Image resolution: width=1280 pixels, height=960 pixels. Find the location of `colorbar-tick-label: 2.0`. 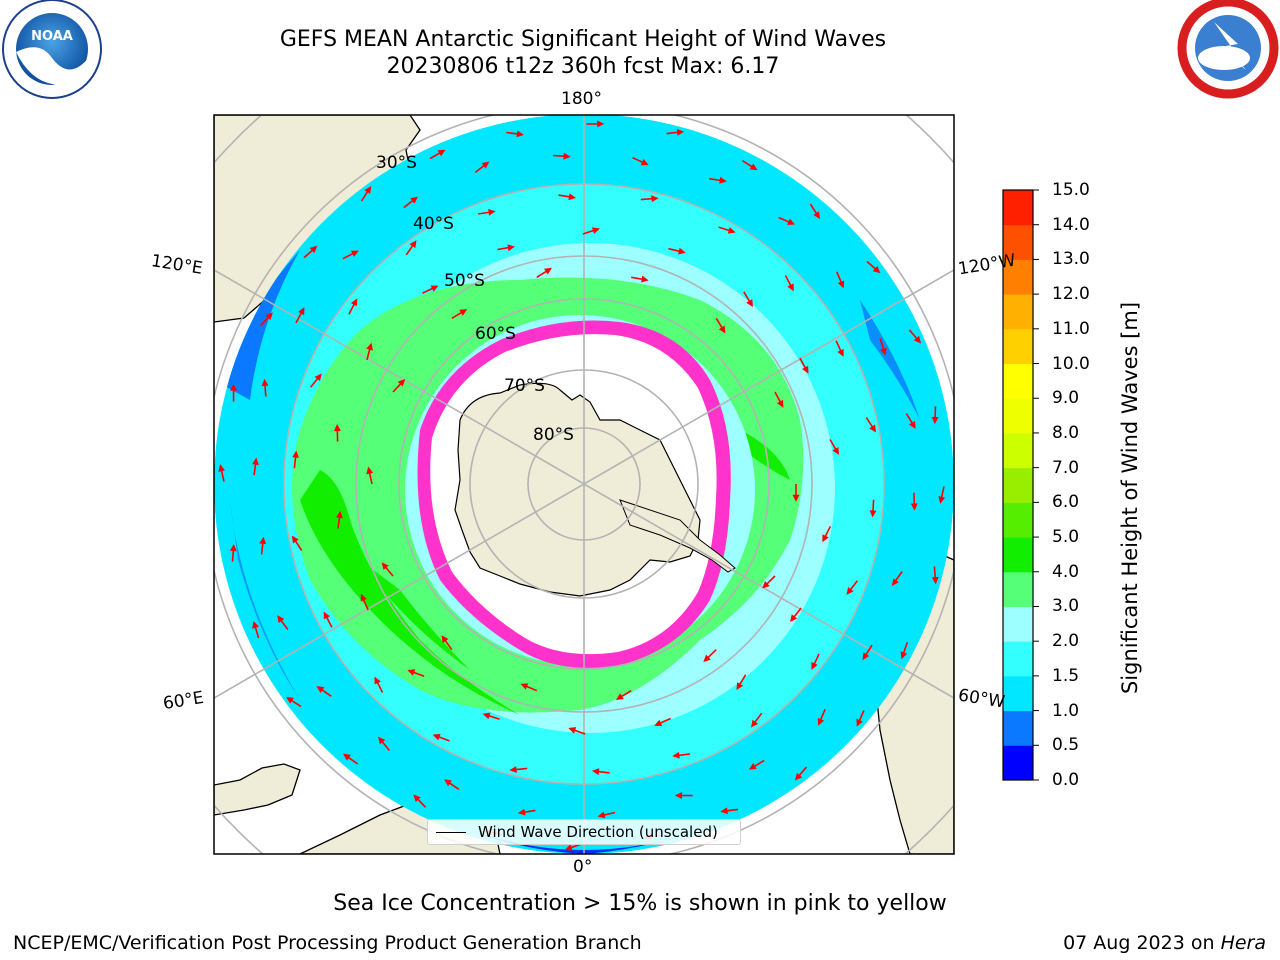

colorbar-tick-label: 2.0 is located at coordinates (1066, 641).